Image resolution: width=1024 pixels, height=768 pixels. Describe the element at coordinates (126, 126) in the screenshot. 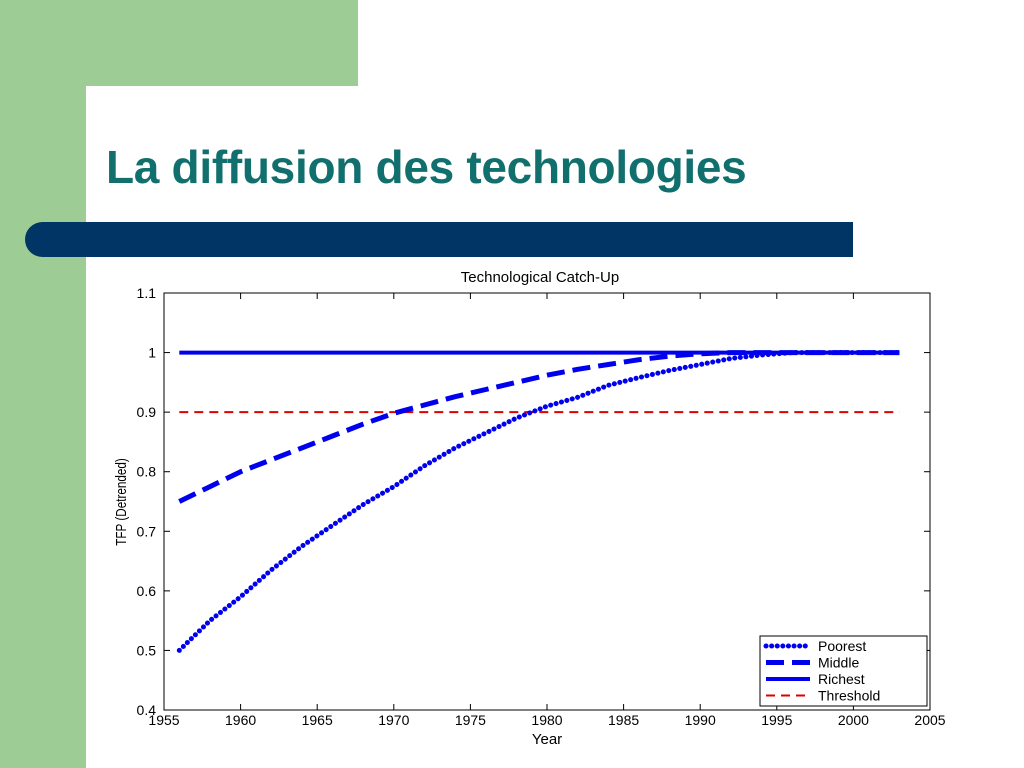

I see `content-corner` at that location.